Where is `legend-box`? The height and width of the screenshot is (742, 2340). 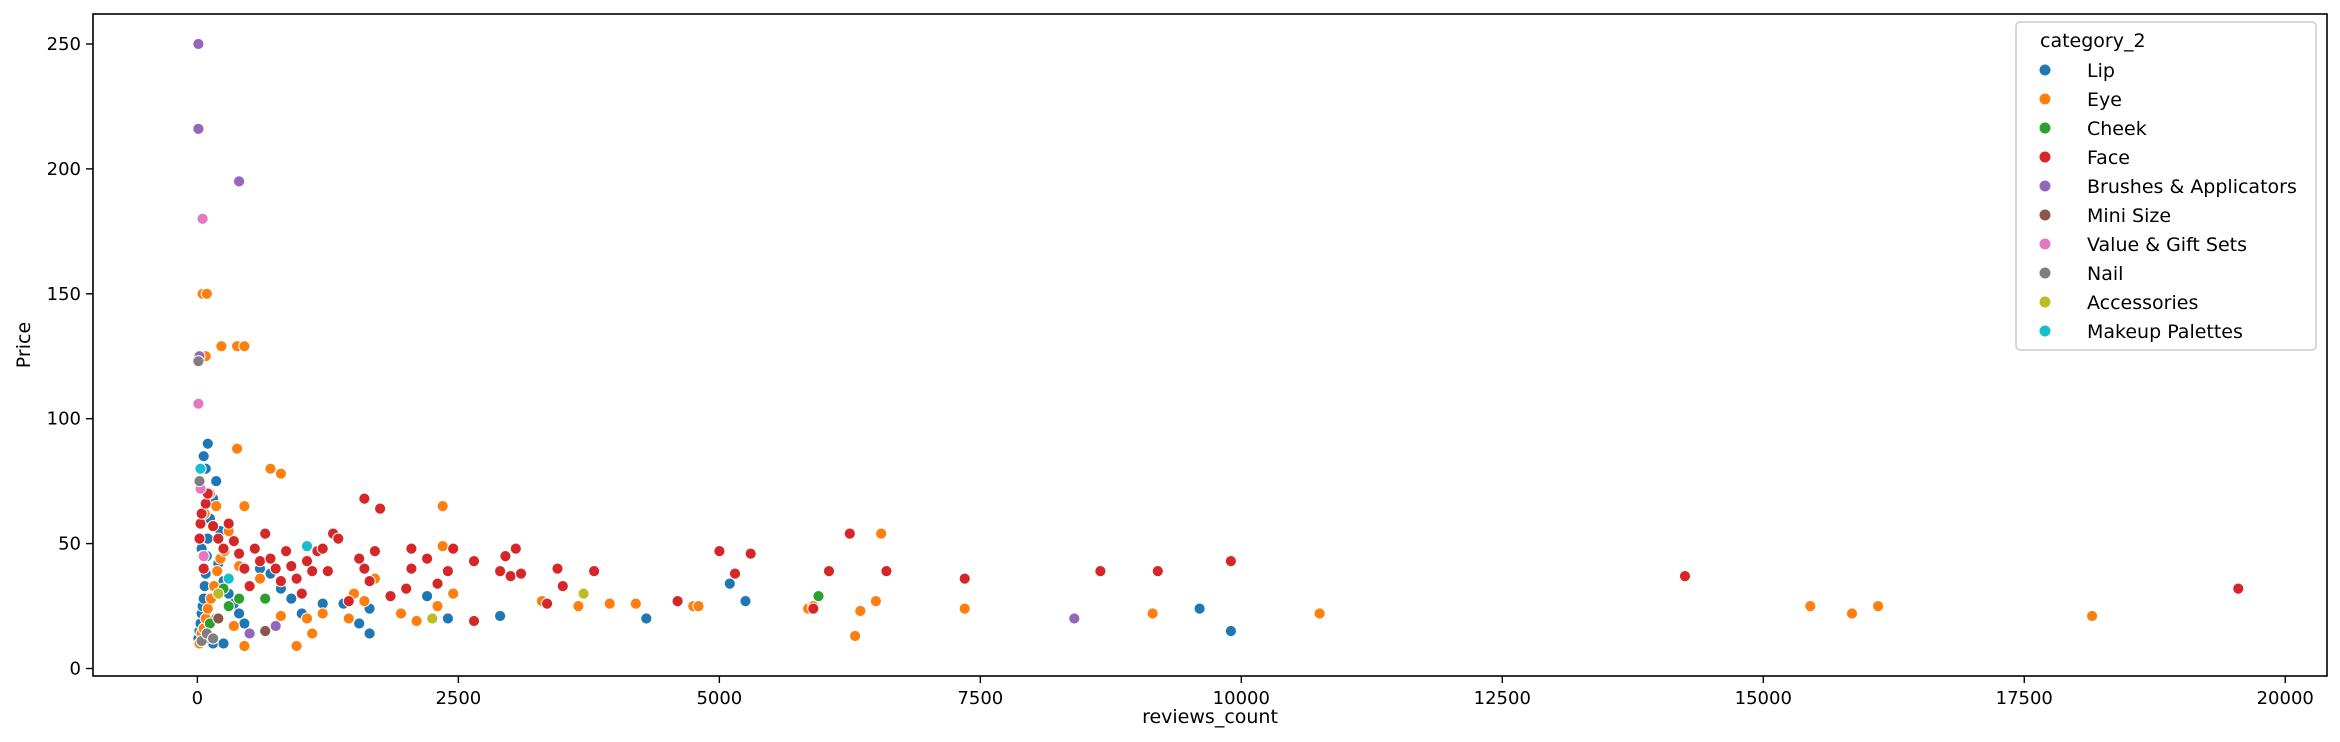 legend-box is located at coordinates (2166, 186).